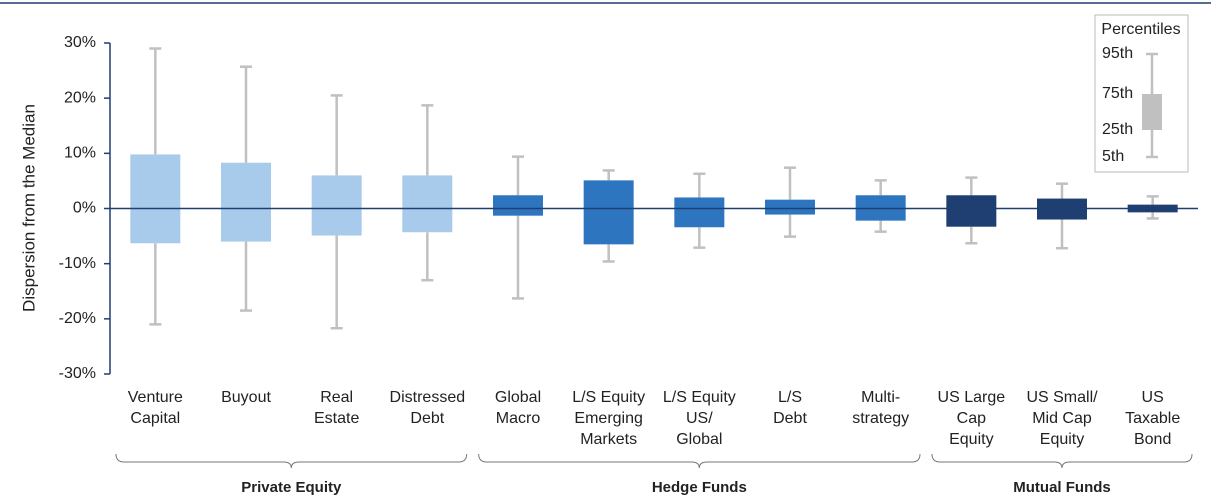 The image size is (1211, 498). What do you see at coordinates (1062, 487) in the screenshot?
I see `group-label: Mutual Funds` at bounding box center [1062, 487].